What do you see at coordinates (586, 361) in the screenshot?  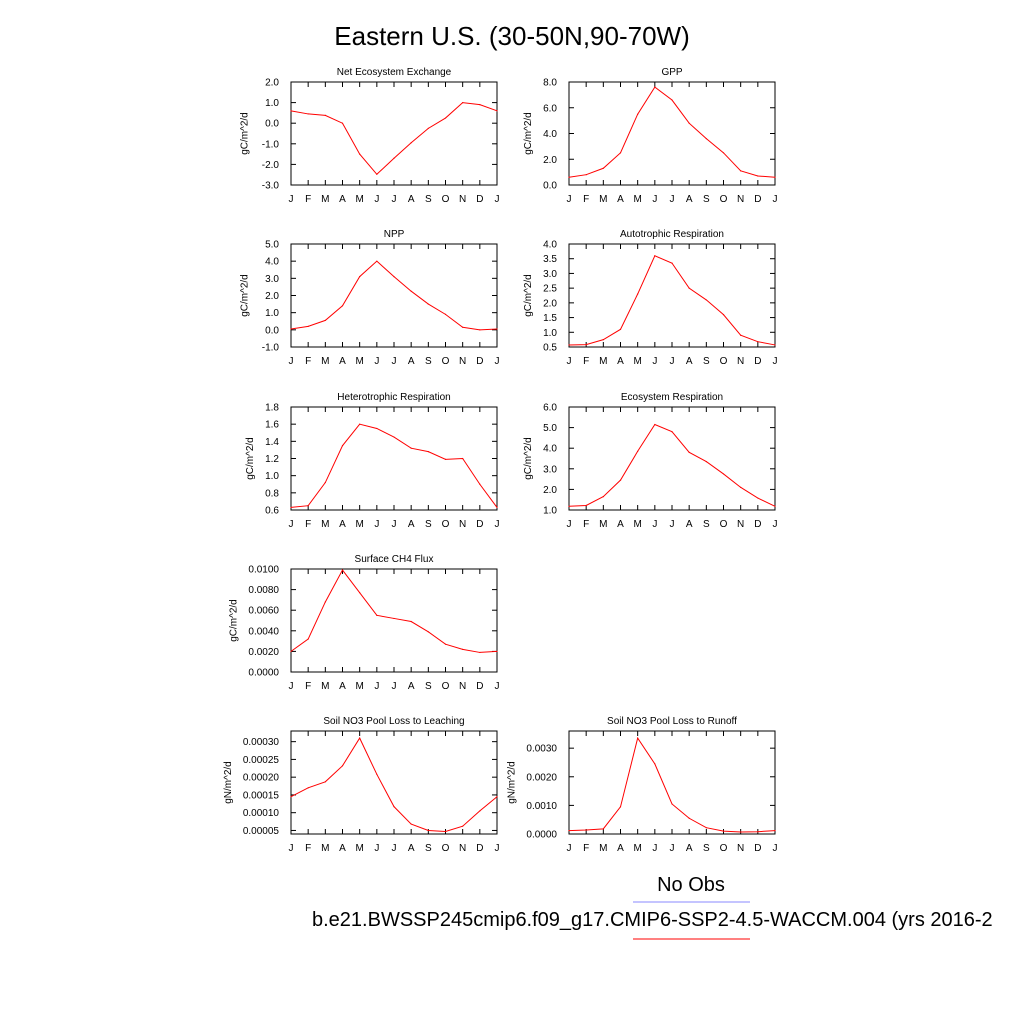 I see `x-tick-label: F` at bounding box center [586, 361].